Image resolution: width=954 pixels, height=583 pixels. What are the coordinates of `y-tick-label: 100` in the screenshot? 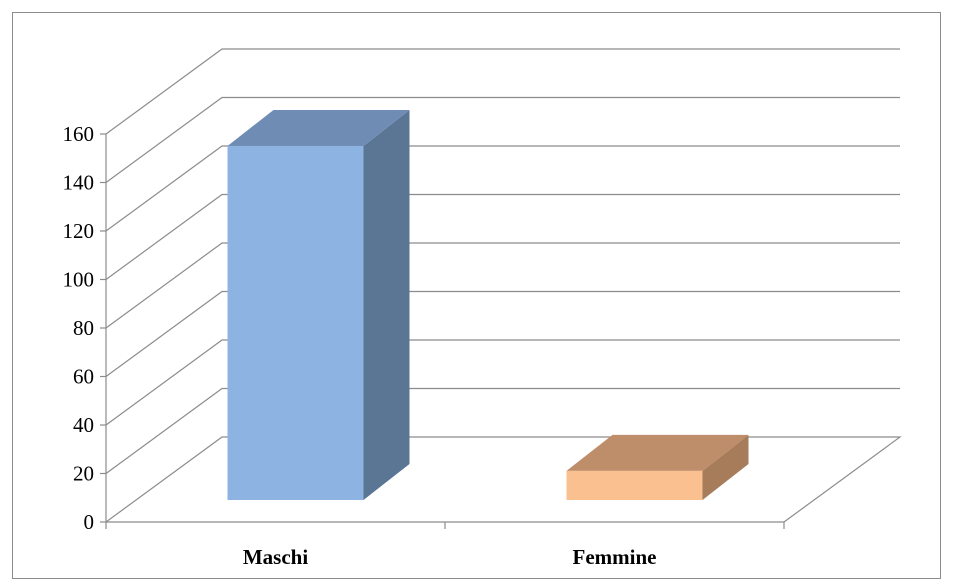 It's located at (79, 280).